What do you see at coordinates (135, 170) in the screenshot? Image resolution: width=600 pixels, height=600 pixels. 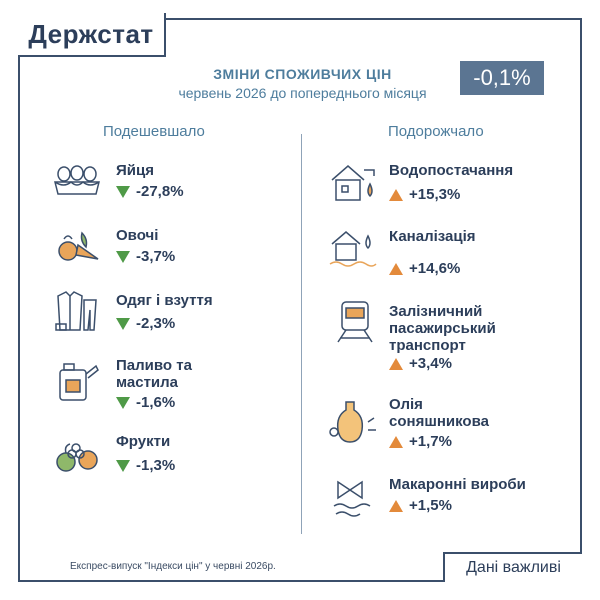 I see `item-name: Яйця` at bounding box center [135, 170].